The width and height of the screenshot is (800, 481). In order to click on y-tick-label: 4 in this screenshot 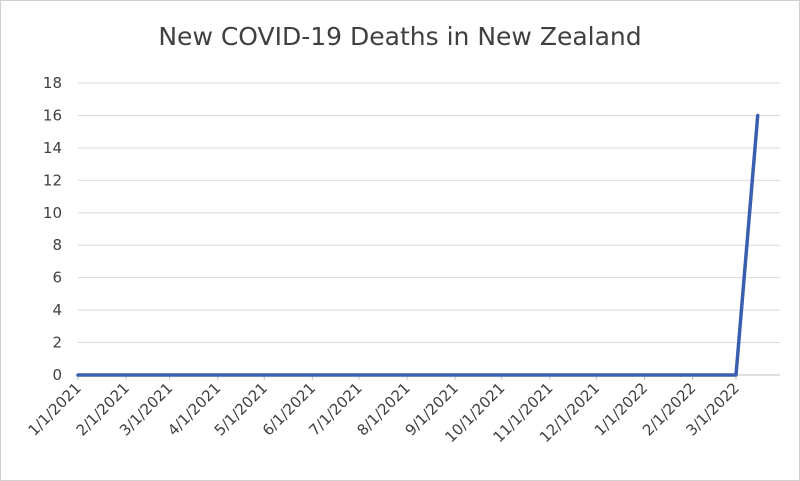, I will do `click(57, 310)`.